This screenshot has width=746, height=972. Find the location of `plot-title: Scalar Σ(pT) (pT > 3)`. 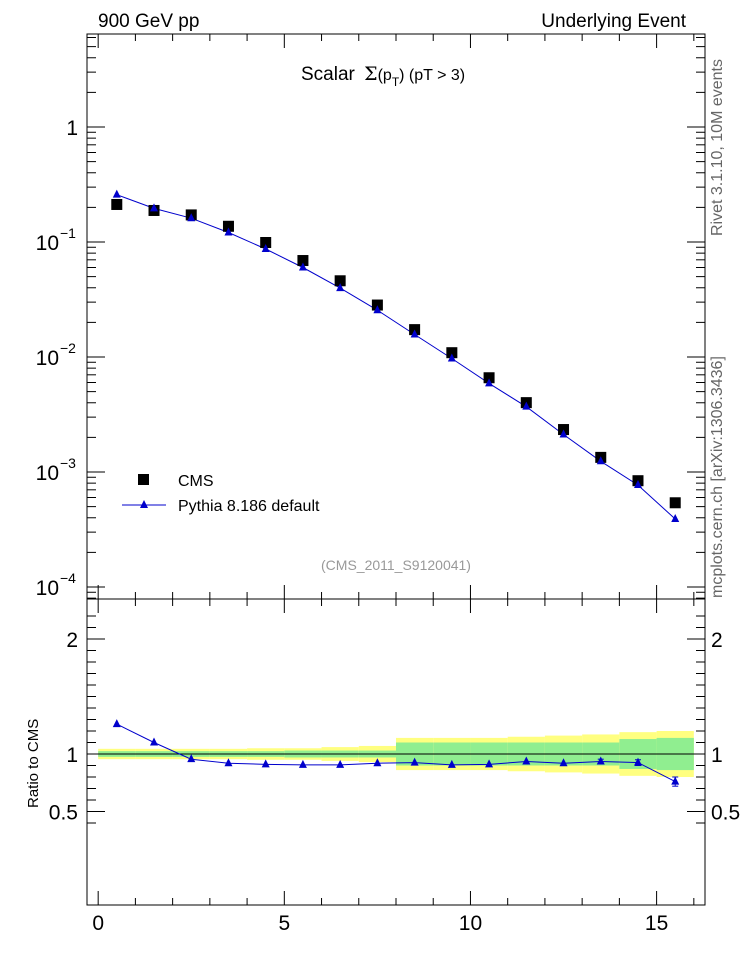

plot-title: Scalar Σ(pT) (pT > 3) is located at coordinates (383, 76).